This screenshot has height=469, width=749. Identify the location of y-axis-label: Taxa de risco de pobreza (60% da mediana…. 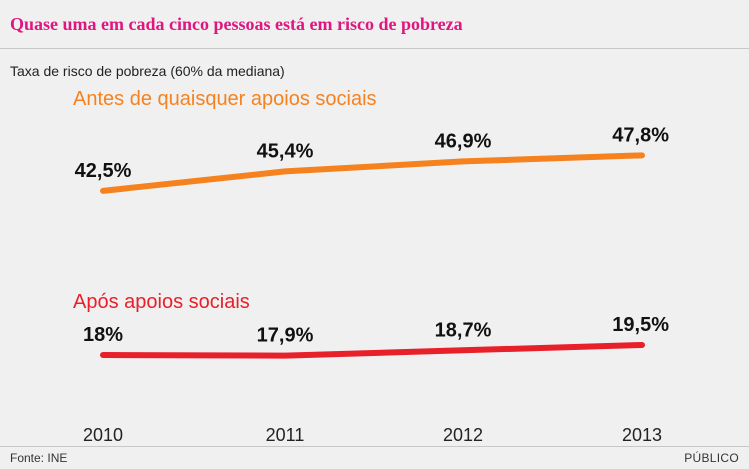
(147, 71).